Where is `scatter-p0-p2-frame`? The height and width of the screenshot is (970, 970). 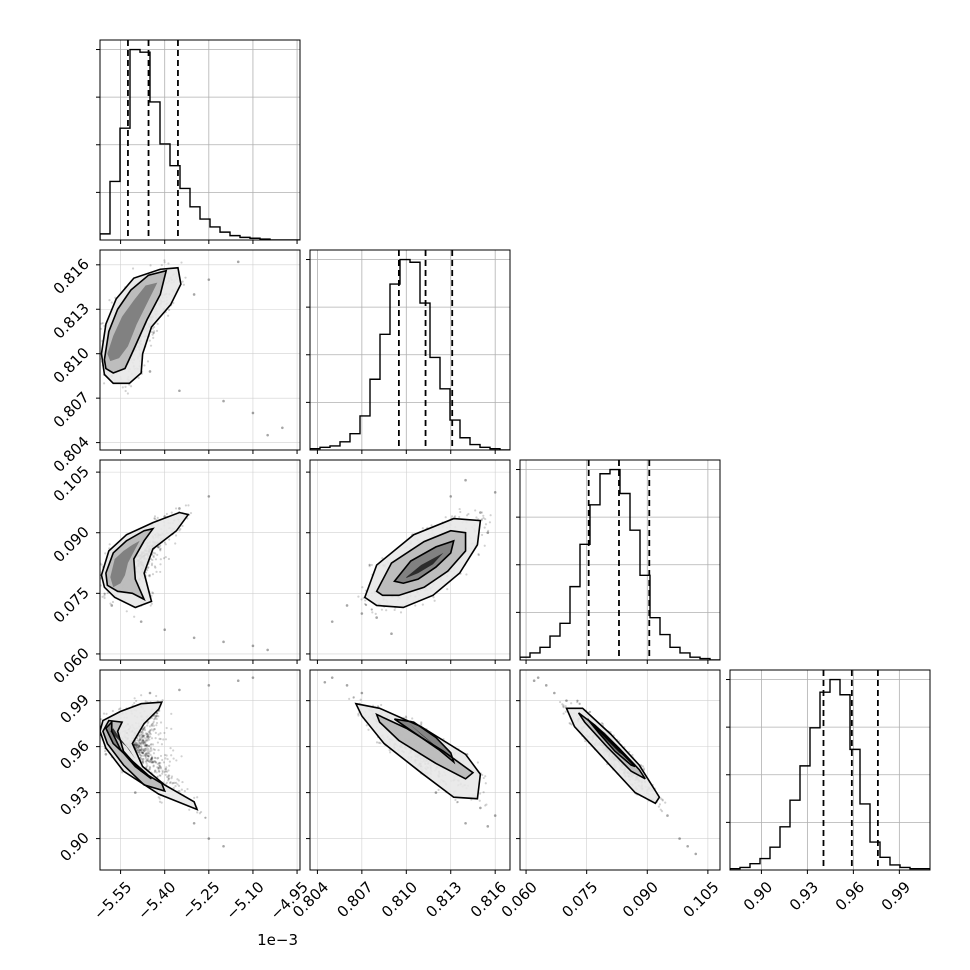 scatter-p0-p2-frame is located at coordinates (200, 560).